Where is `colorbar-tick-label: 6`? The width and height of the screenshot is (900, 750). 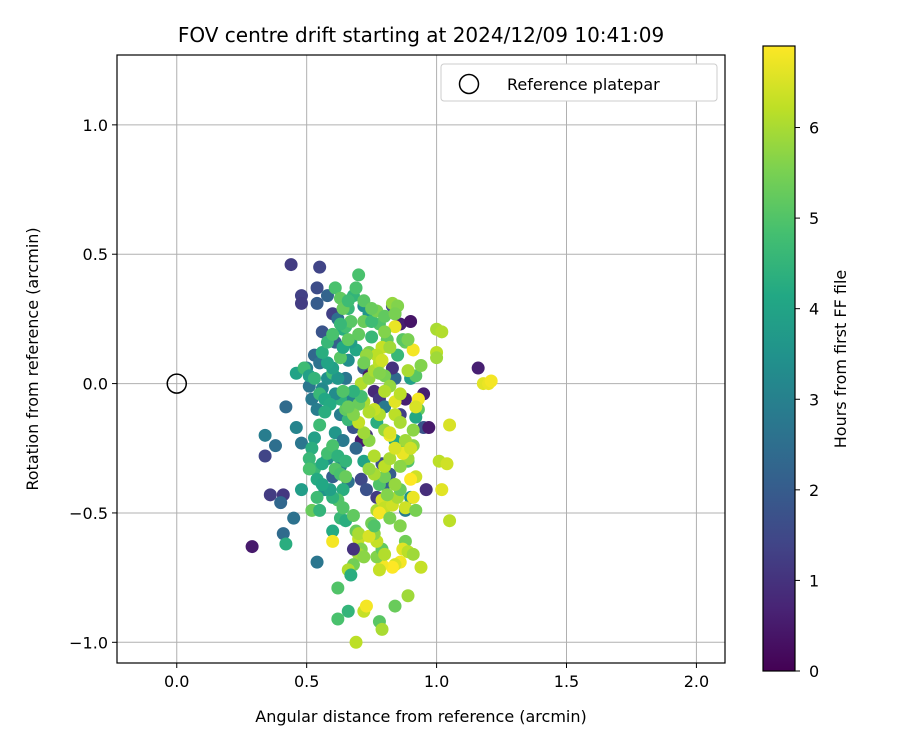 colorbar-tick-label: 6 is located at coordinates (814, 128).